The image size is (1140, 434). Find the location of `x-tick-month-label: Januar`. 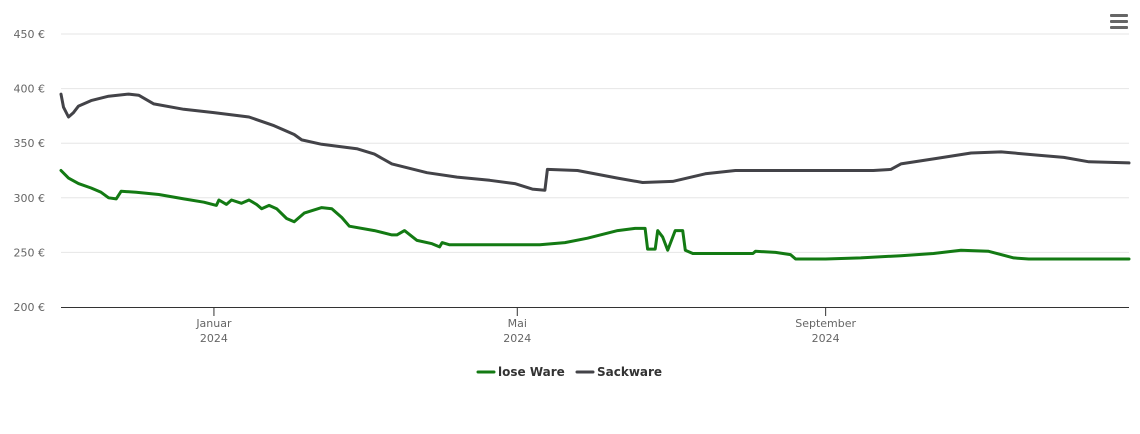

x-tick-month-label: Januar is located at coordinates (213, 323).